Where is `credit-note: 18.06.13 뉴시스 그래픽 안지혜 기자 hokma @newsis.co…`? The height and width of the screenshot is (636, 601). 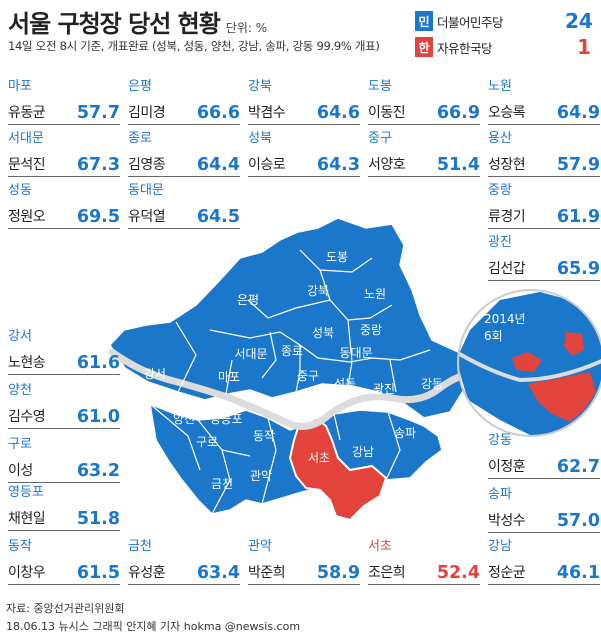
credit-note: 18.06.13 뉴시스 그래픽 안지혜 기자 hokma @newsis.co… is located at coordinates (153, 626).